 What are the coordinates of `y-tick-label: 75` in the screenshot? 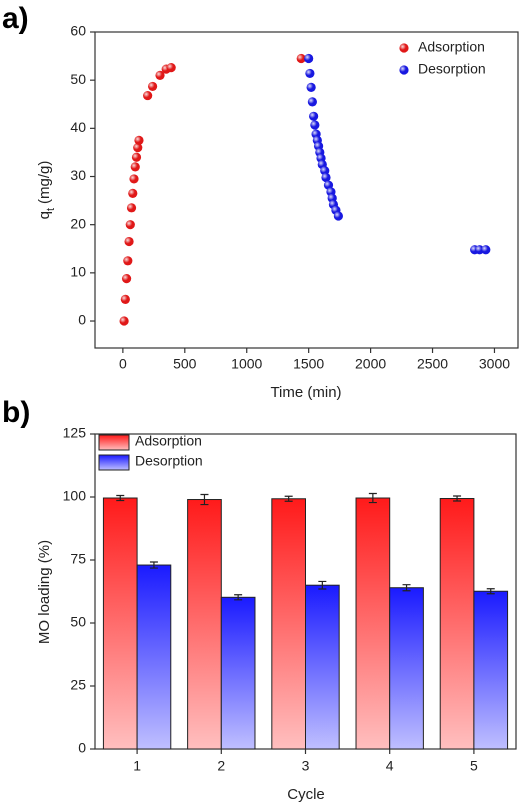 It's located at (78, 559).